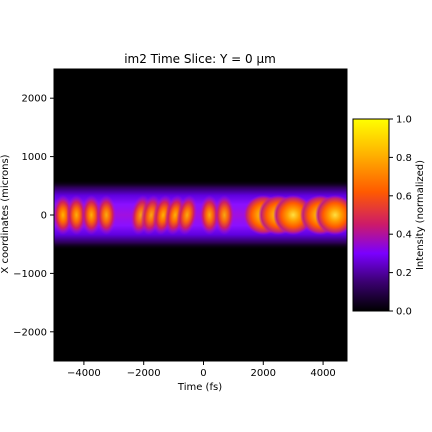 The height and width of the screenshot is (432, 432). I want to click on x-axis-ticks: −4000 −2000 0 2000 4000, so click(201, 370).